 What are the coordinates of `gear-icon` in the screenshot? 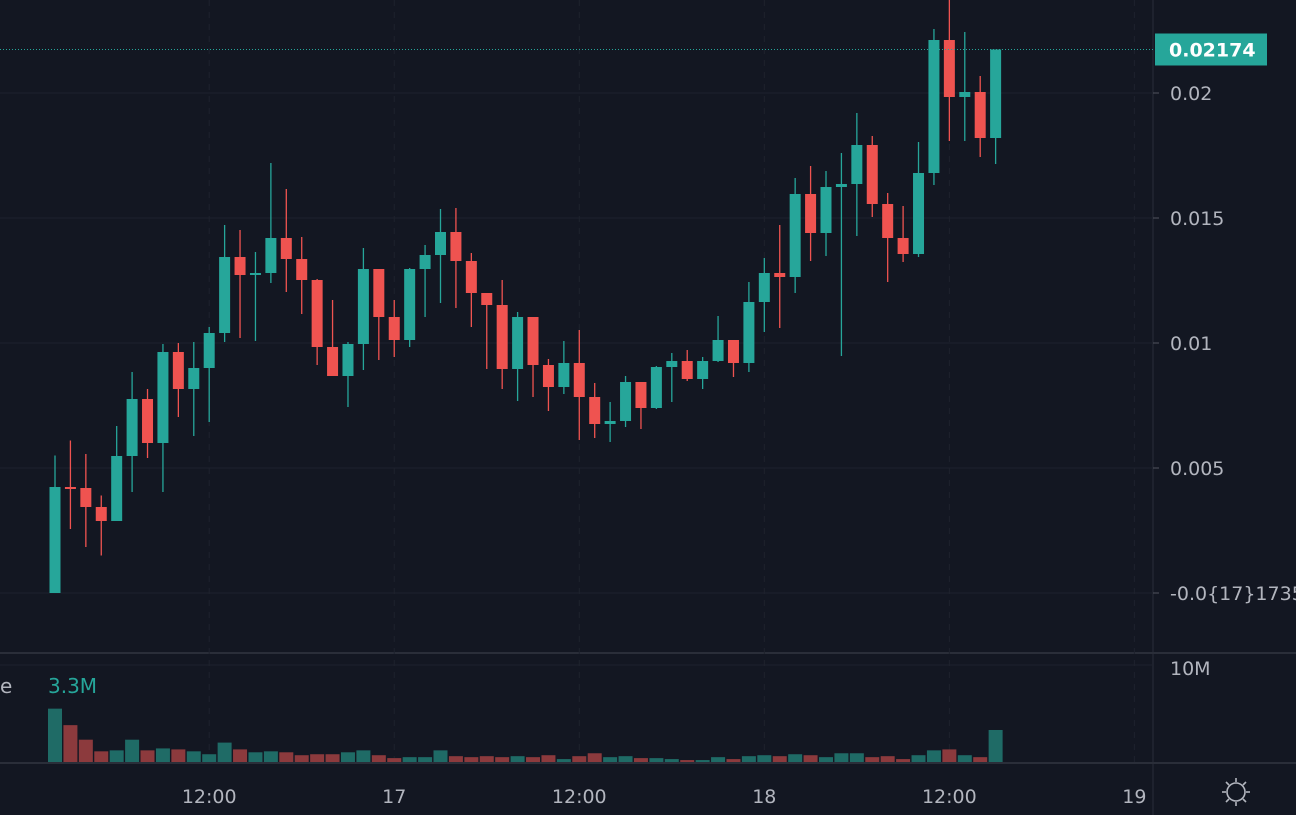 It's located at (1236, 792).